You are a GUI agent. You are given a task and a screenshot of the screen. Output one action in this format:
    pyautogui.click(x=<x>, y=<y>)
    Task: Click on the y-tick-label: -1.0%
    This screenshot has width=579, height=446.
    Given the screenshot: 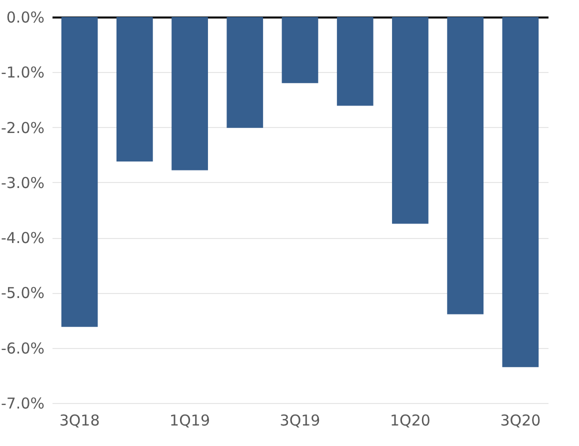 What is the action you would take?
    pyautogui.click(x=22, y=73)
    